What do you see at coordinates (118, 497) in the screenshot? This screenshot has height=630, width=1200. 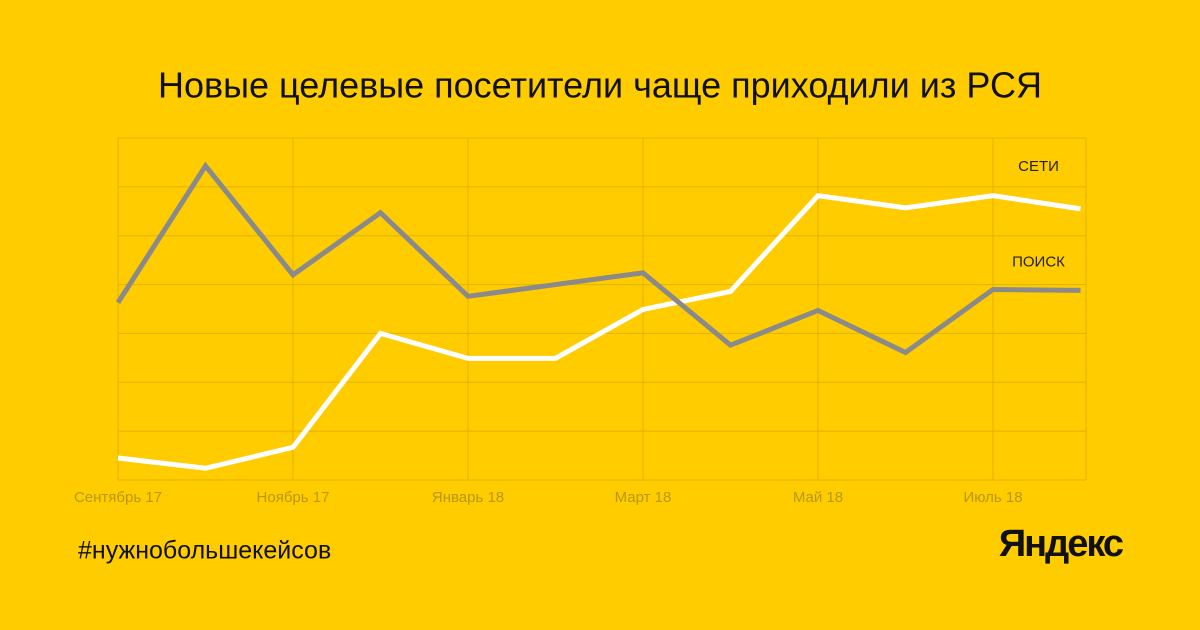 I see `x-tick-label: Сентябрь 17` at bounding box center [118, 497].